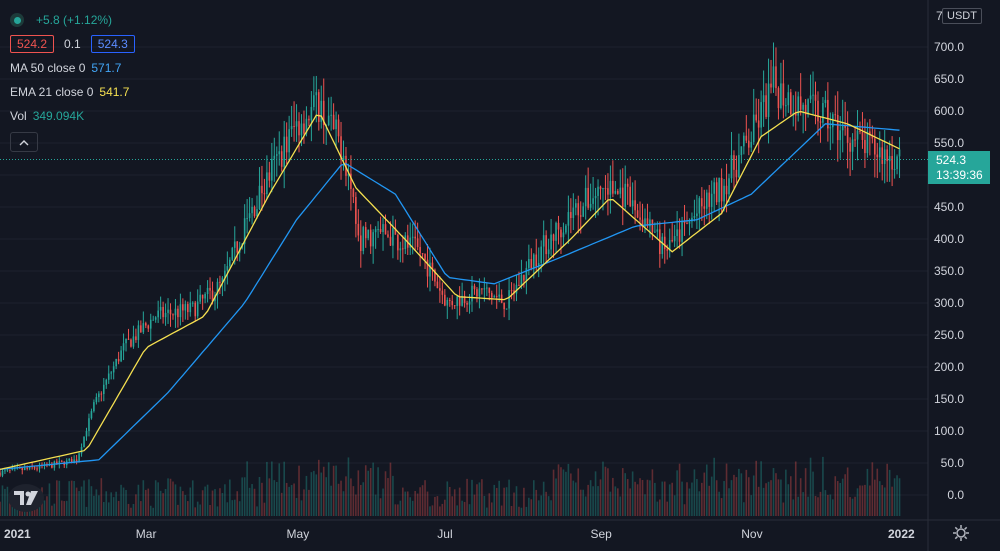  Describe the element at coordinates (112, 44) in the screenshot. I see `buy-button: 524.3` at that location.